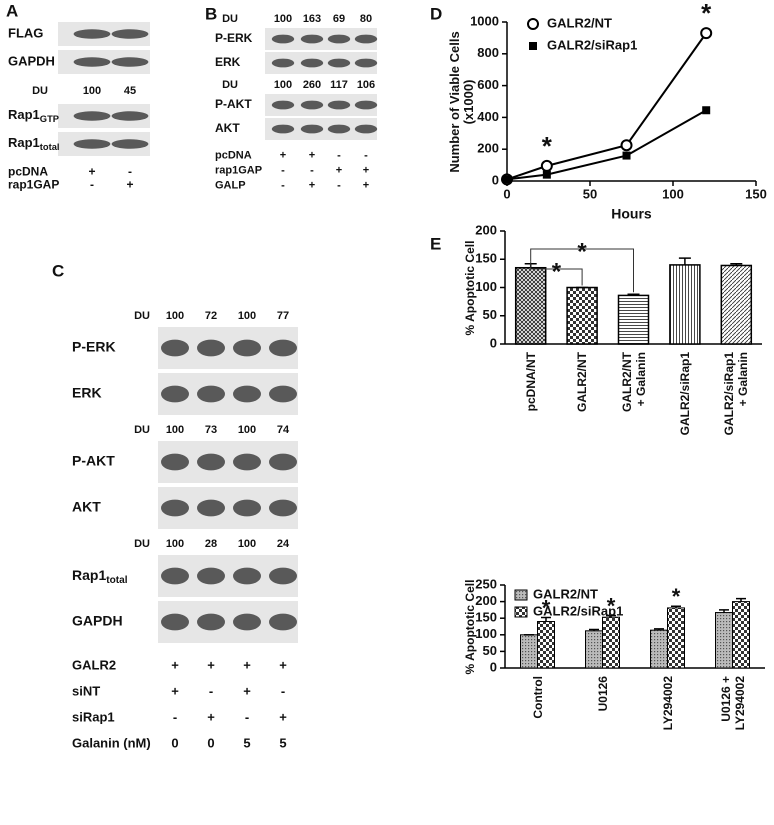 The height and width of the screenshot is (825, 774). What do you see at coordinates (12, 10) in the screenshot?
I see `panel-label: A` at bounding box center [12, 10].